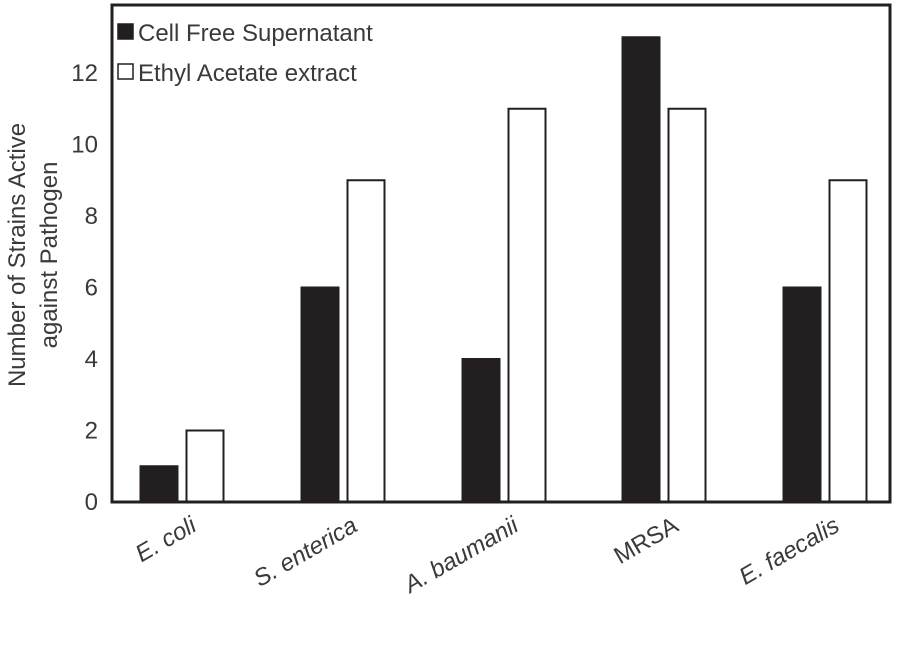 The height and width of the screenshot is (645, 900). I want to click on bar-cell-free-supernatant-e-coli, so click(159, 484).